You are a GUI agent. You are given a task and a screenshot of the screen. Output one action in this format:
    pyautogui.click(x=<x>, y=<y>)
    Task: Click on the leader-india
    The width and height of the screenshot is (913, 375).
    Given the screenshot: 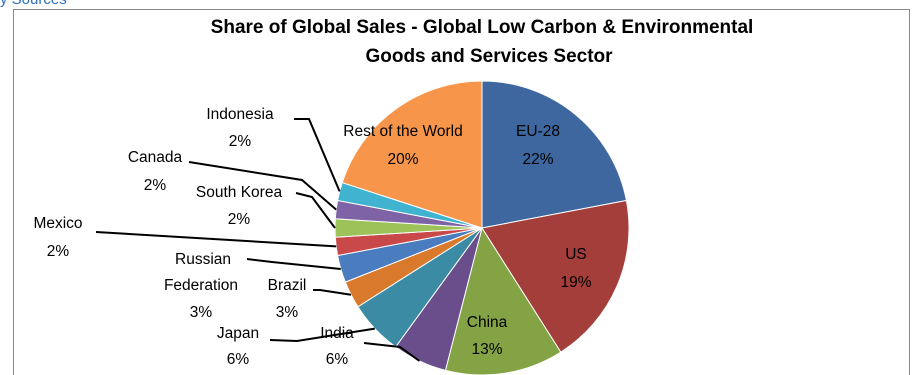 What is the action you would take?
    pyautogui.click(x=391, y=352)
    